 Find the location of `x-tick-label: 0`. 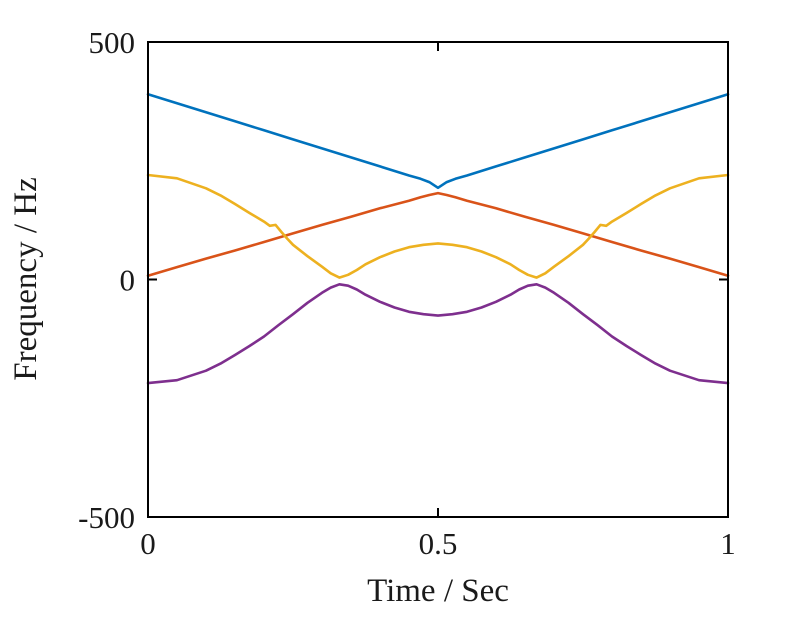

x-tick-label: 0 is located at coordinates (148, 543).